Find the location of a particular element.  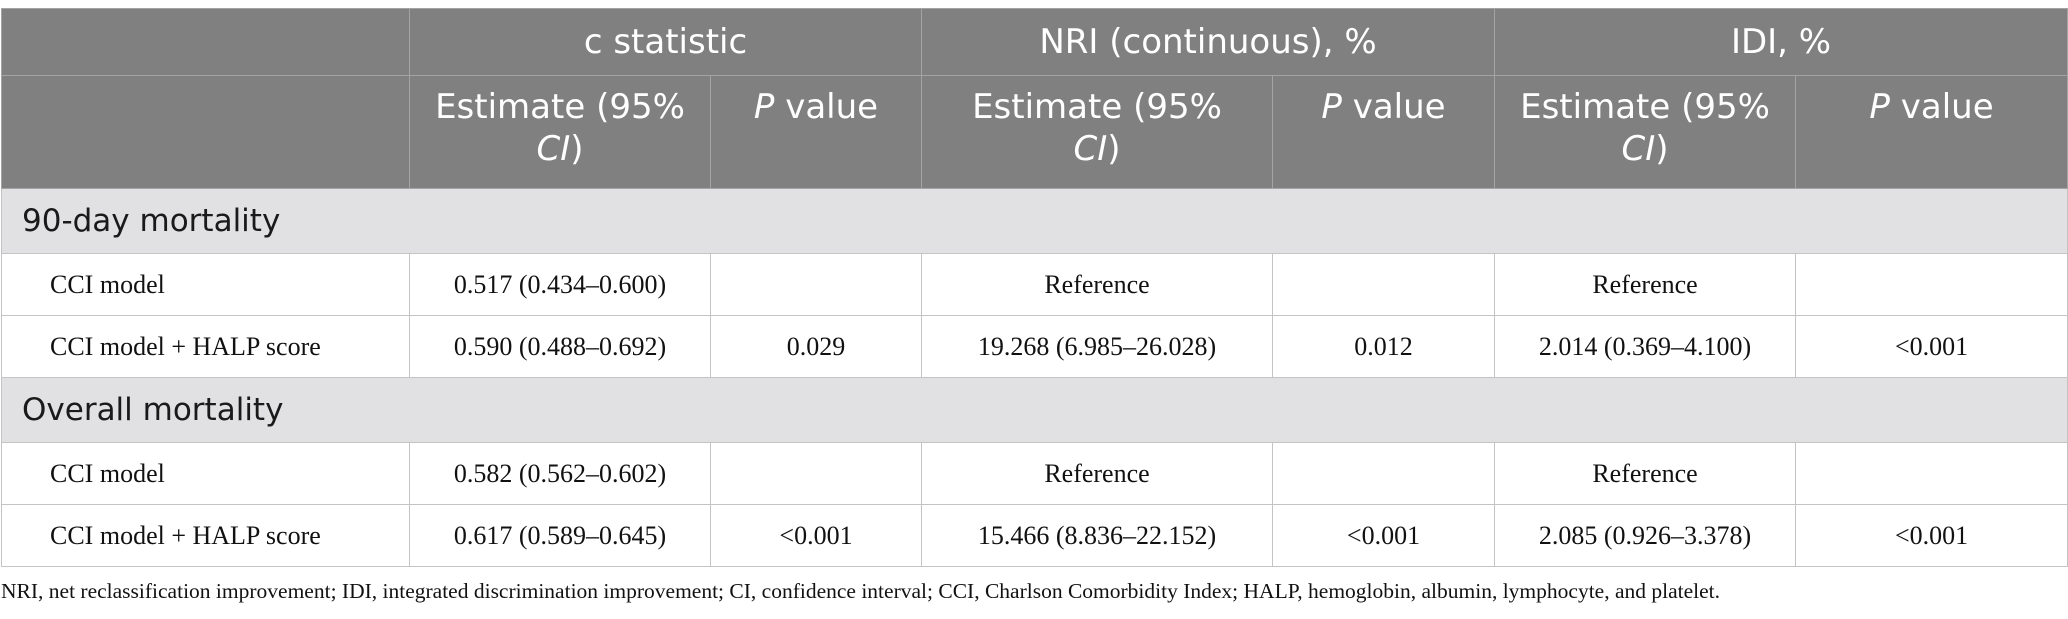

c-estimate-cell: 0.617 (0.589–0.645) is located at coordinates (560, 535).